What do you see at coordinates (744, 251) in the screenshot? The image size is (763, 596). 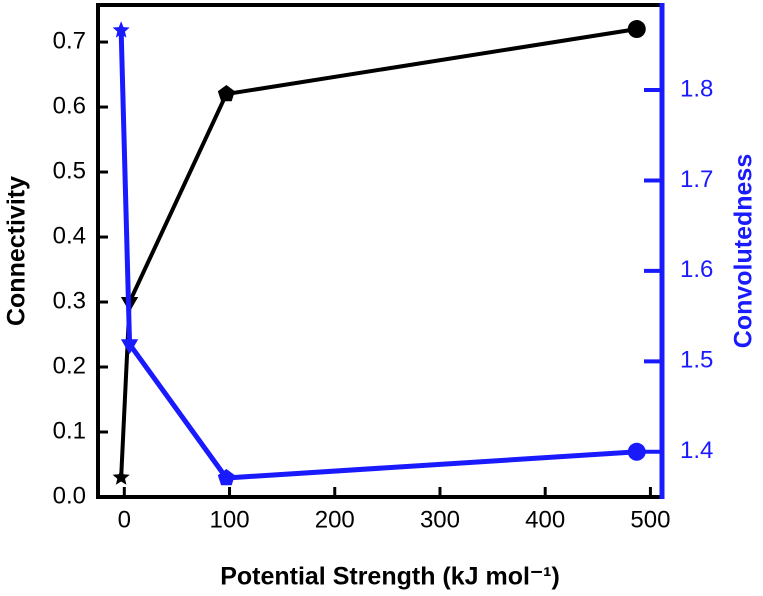 I see `y2-axis-label: Convolutedness` at bounding box center [744, 251].